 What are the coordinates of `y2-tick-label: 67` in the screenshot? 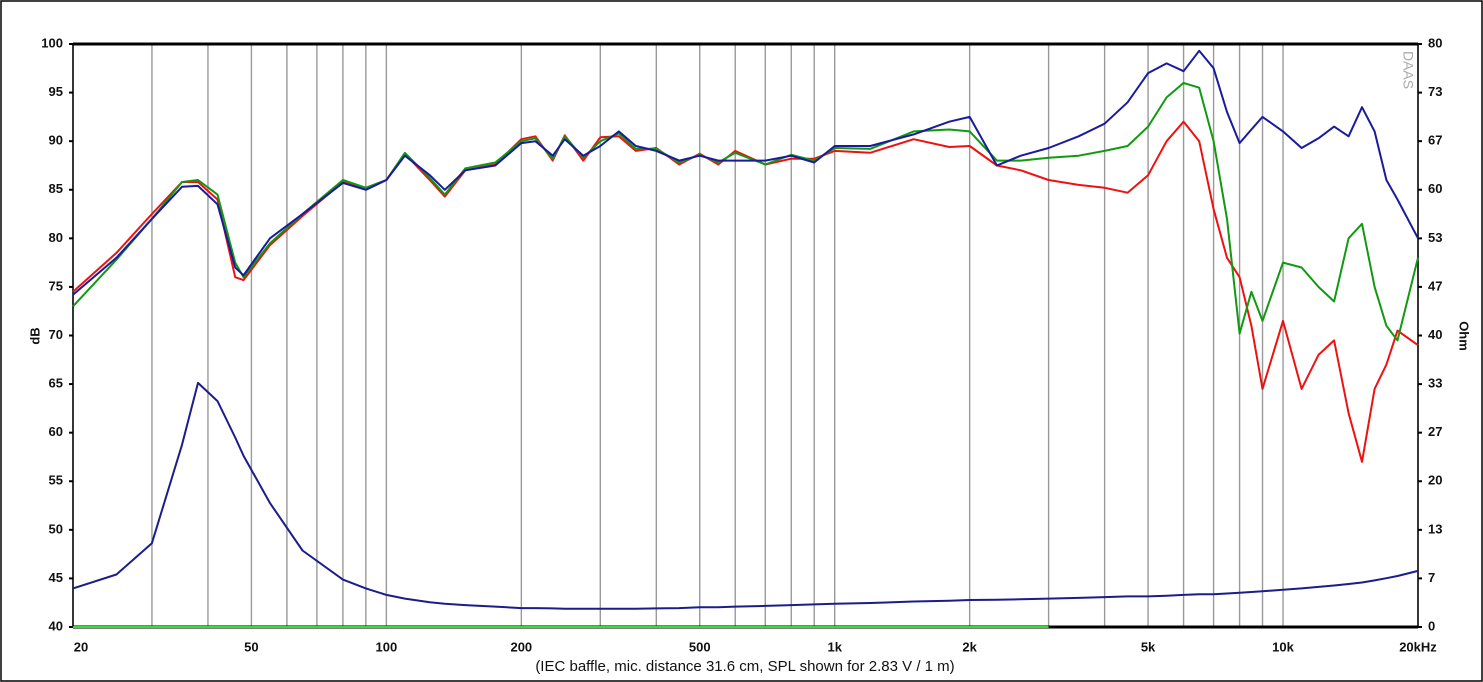 It's located at (1435, 140).